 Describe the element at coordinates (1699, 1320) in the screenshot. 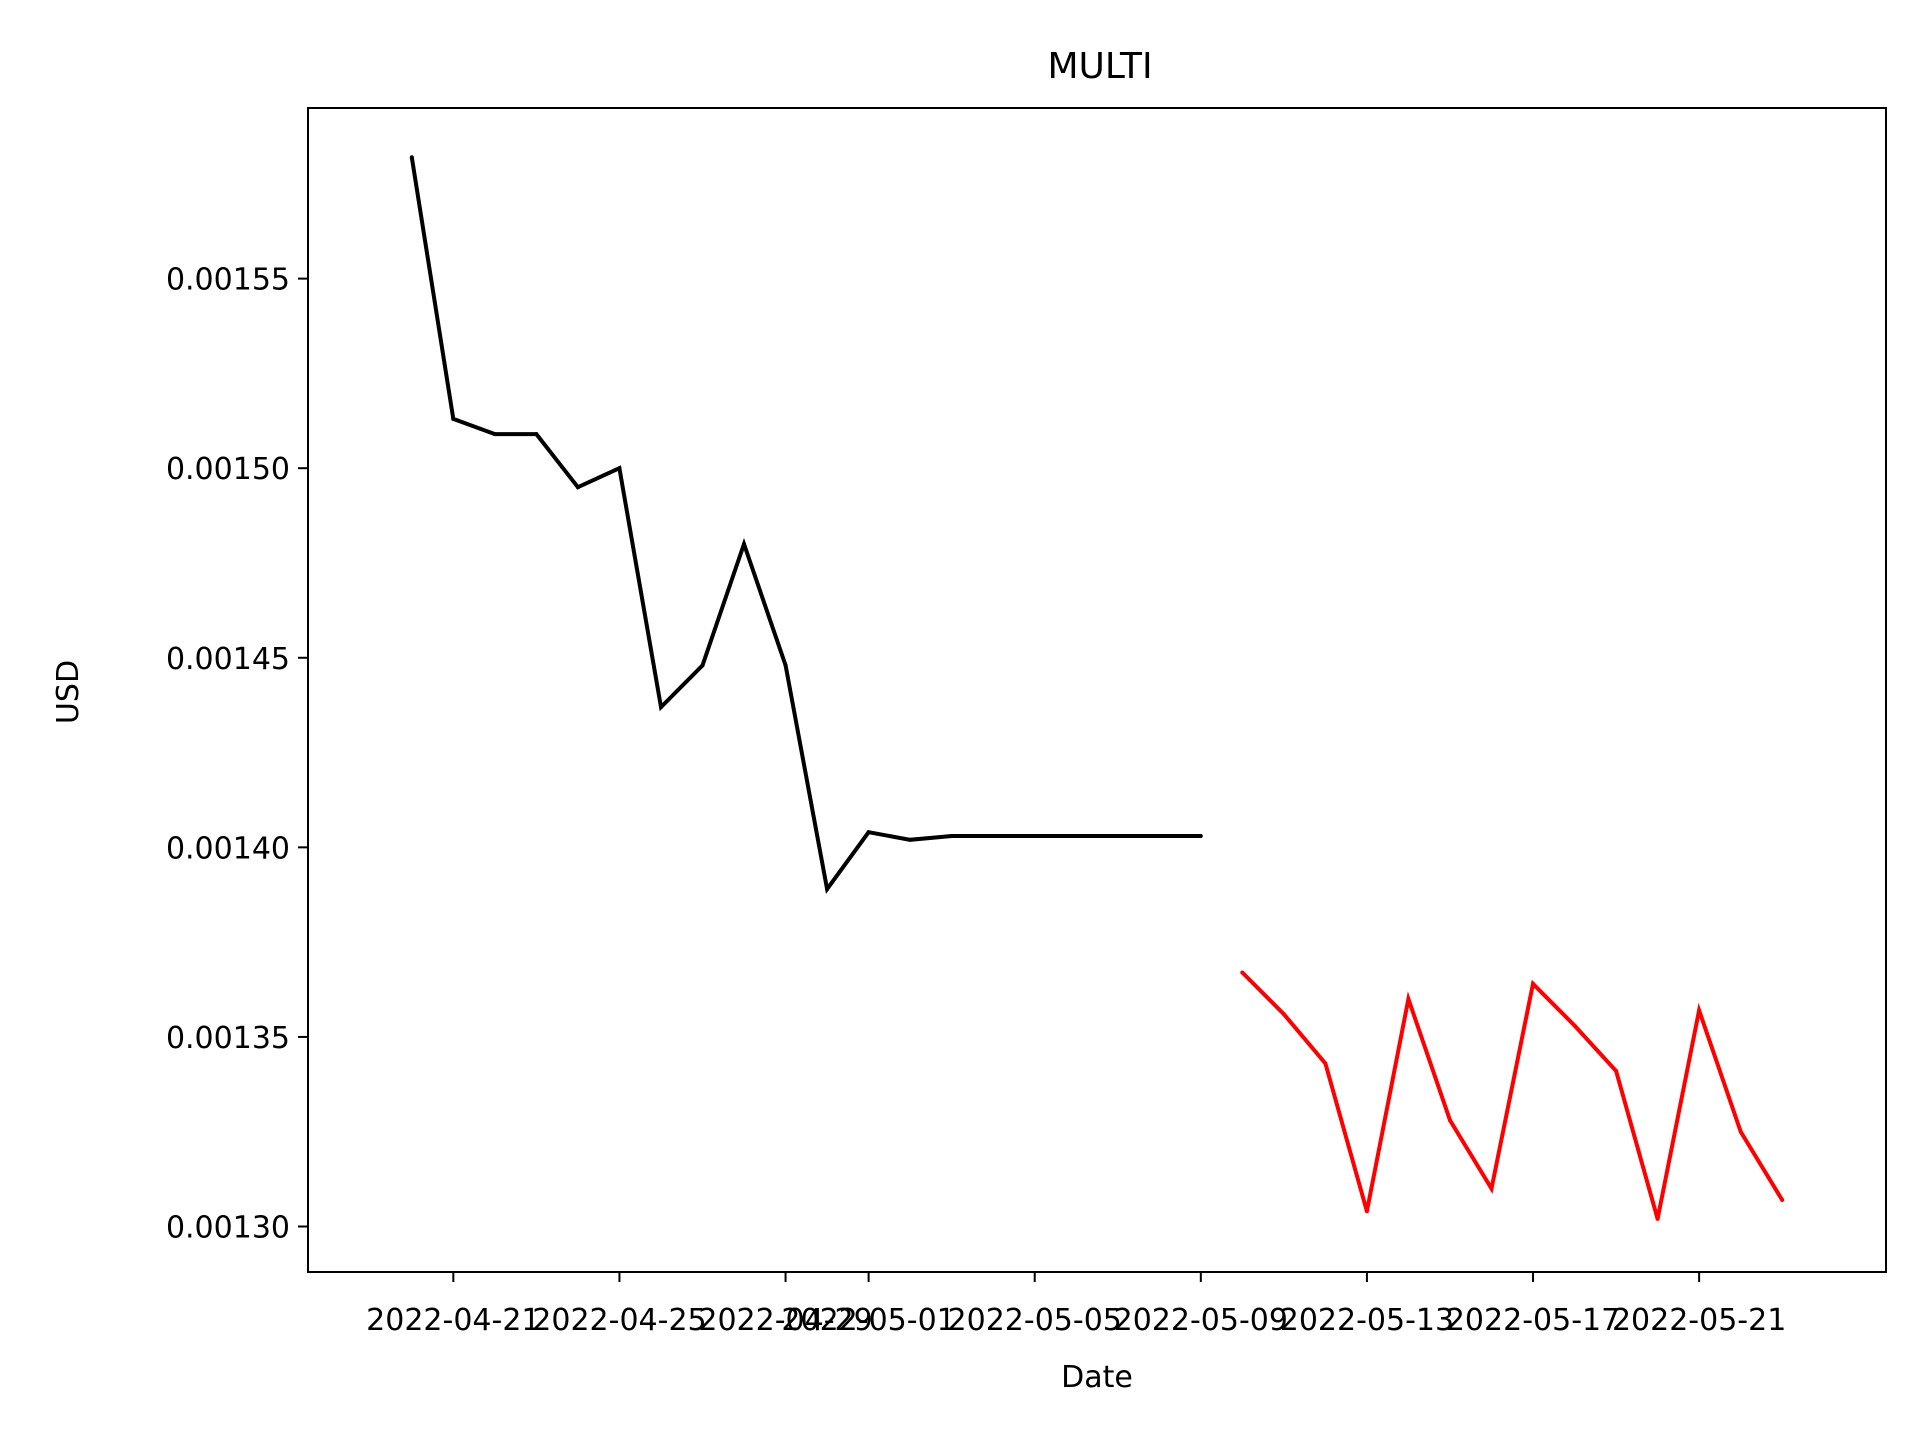

I see `x-tick-label: 2022-05-21` at that location.